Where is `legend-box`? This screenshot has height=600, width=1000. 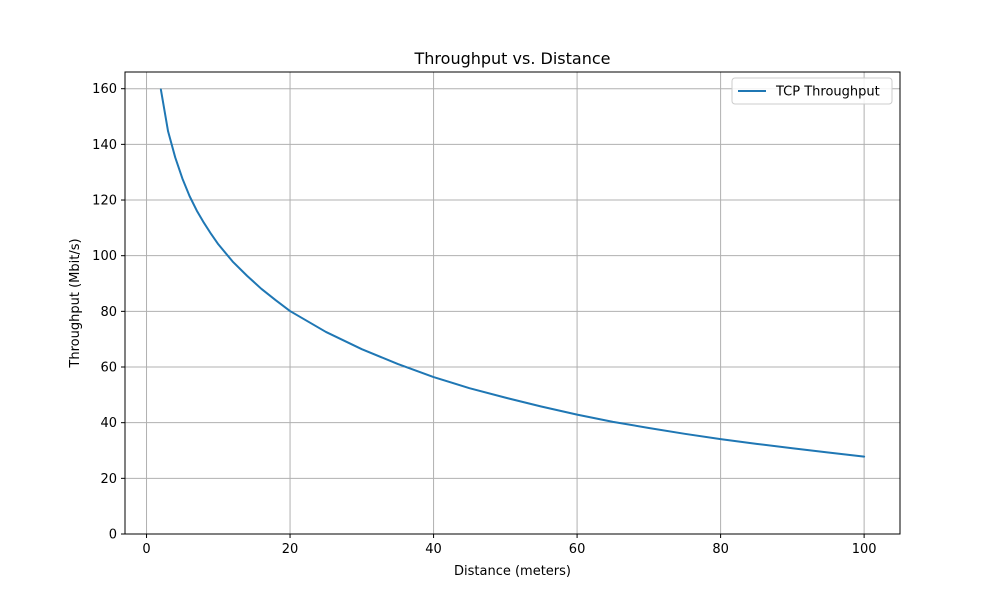
legend-box is located at coordinates (812, 91).